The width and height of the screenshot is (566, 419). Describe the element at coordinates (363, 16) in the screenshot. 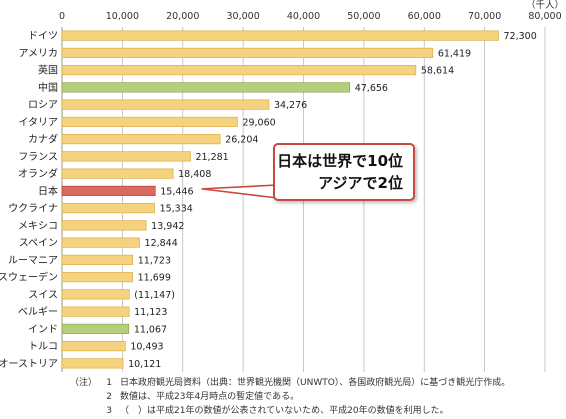

I see `x-tick-label: 50,000` at that location.